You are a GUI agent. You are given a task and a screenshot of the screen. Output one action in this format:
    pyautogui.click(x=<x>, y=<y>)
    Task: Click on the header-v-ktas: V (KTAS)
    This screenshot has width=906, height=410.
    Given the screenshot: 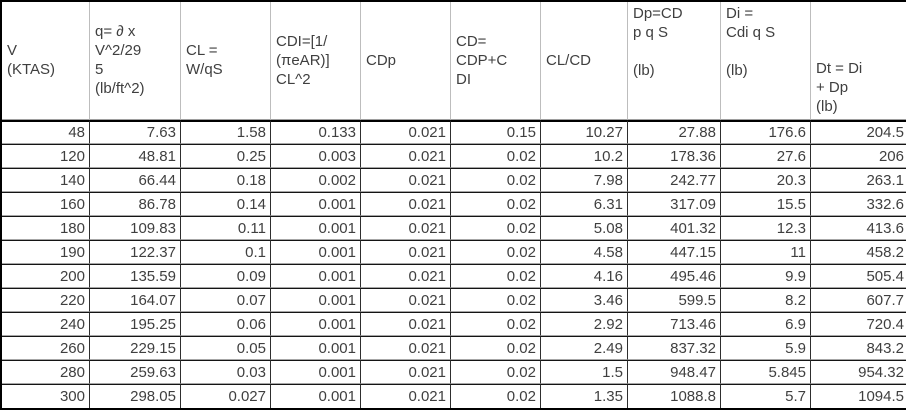 What is the action you would take?
    pyautogui.click(x=46, y=61)
    